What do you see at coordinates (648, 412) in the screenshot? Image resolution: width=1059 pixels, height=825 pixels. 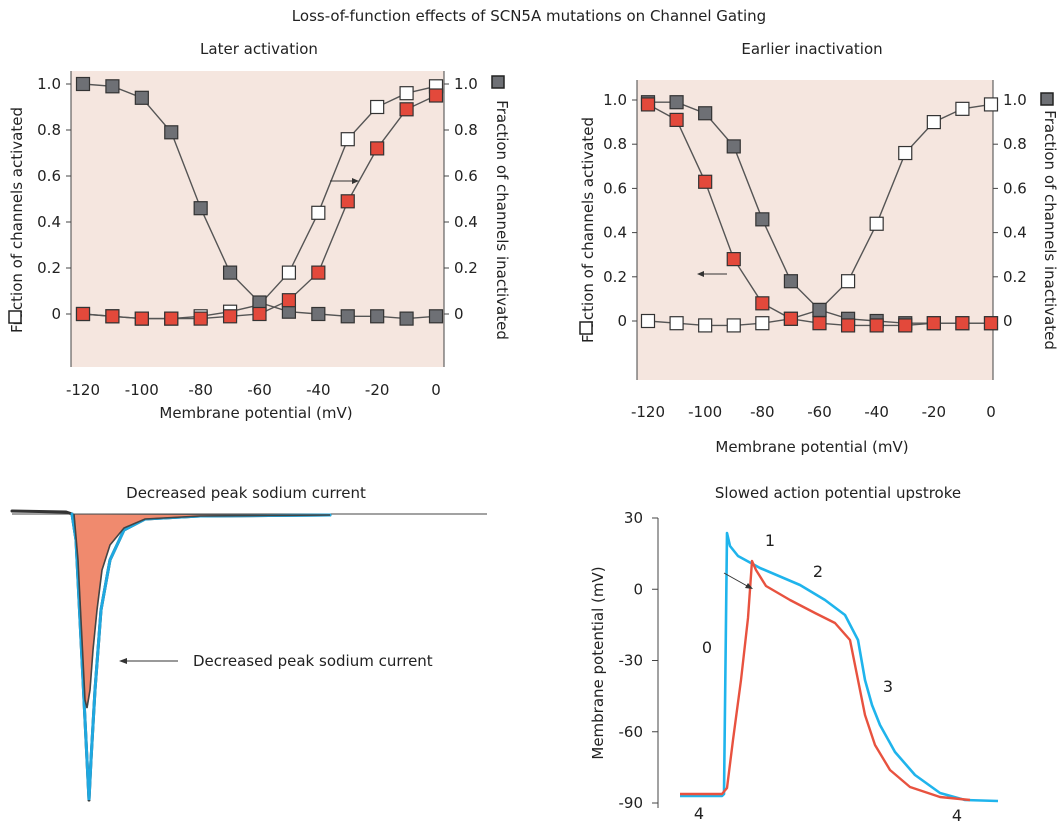 I see `chart2-x-tick-label: -120` at bounding box center [648, 412].